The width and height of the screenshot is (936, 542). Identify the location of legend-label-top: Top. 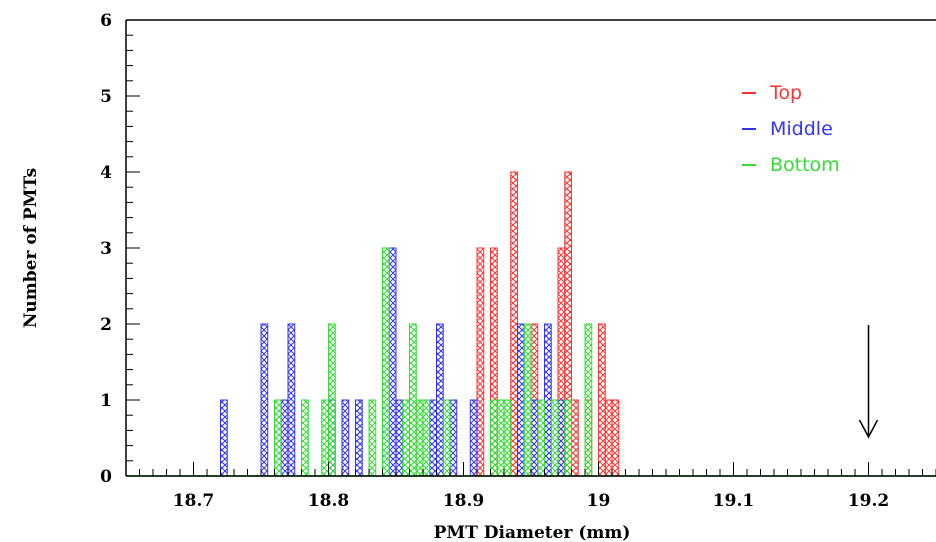
(785, 93).